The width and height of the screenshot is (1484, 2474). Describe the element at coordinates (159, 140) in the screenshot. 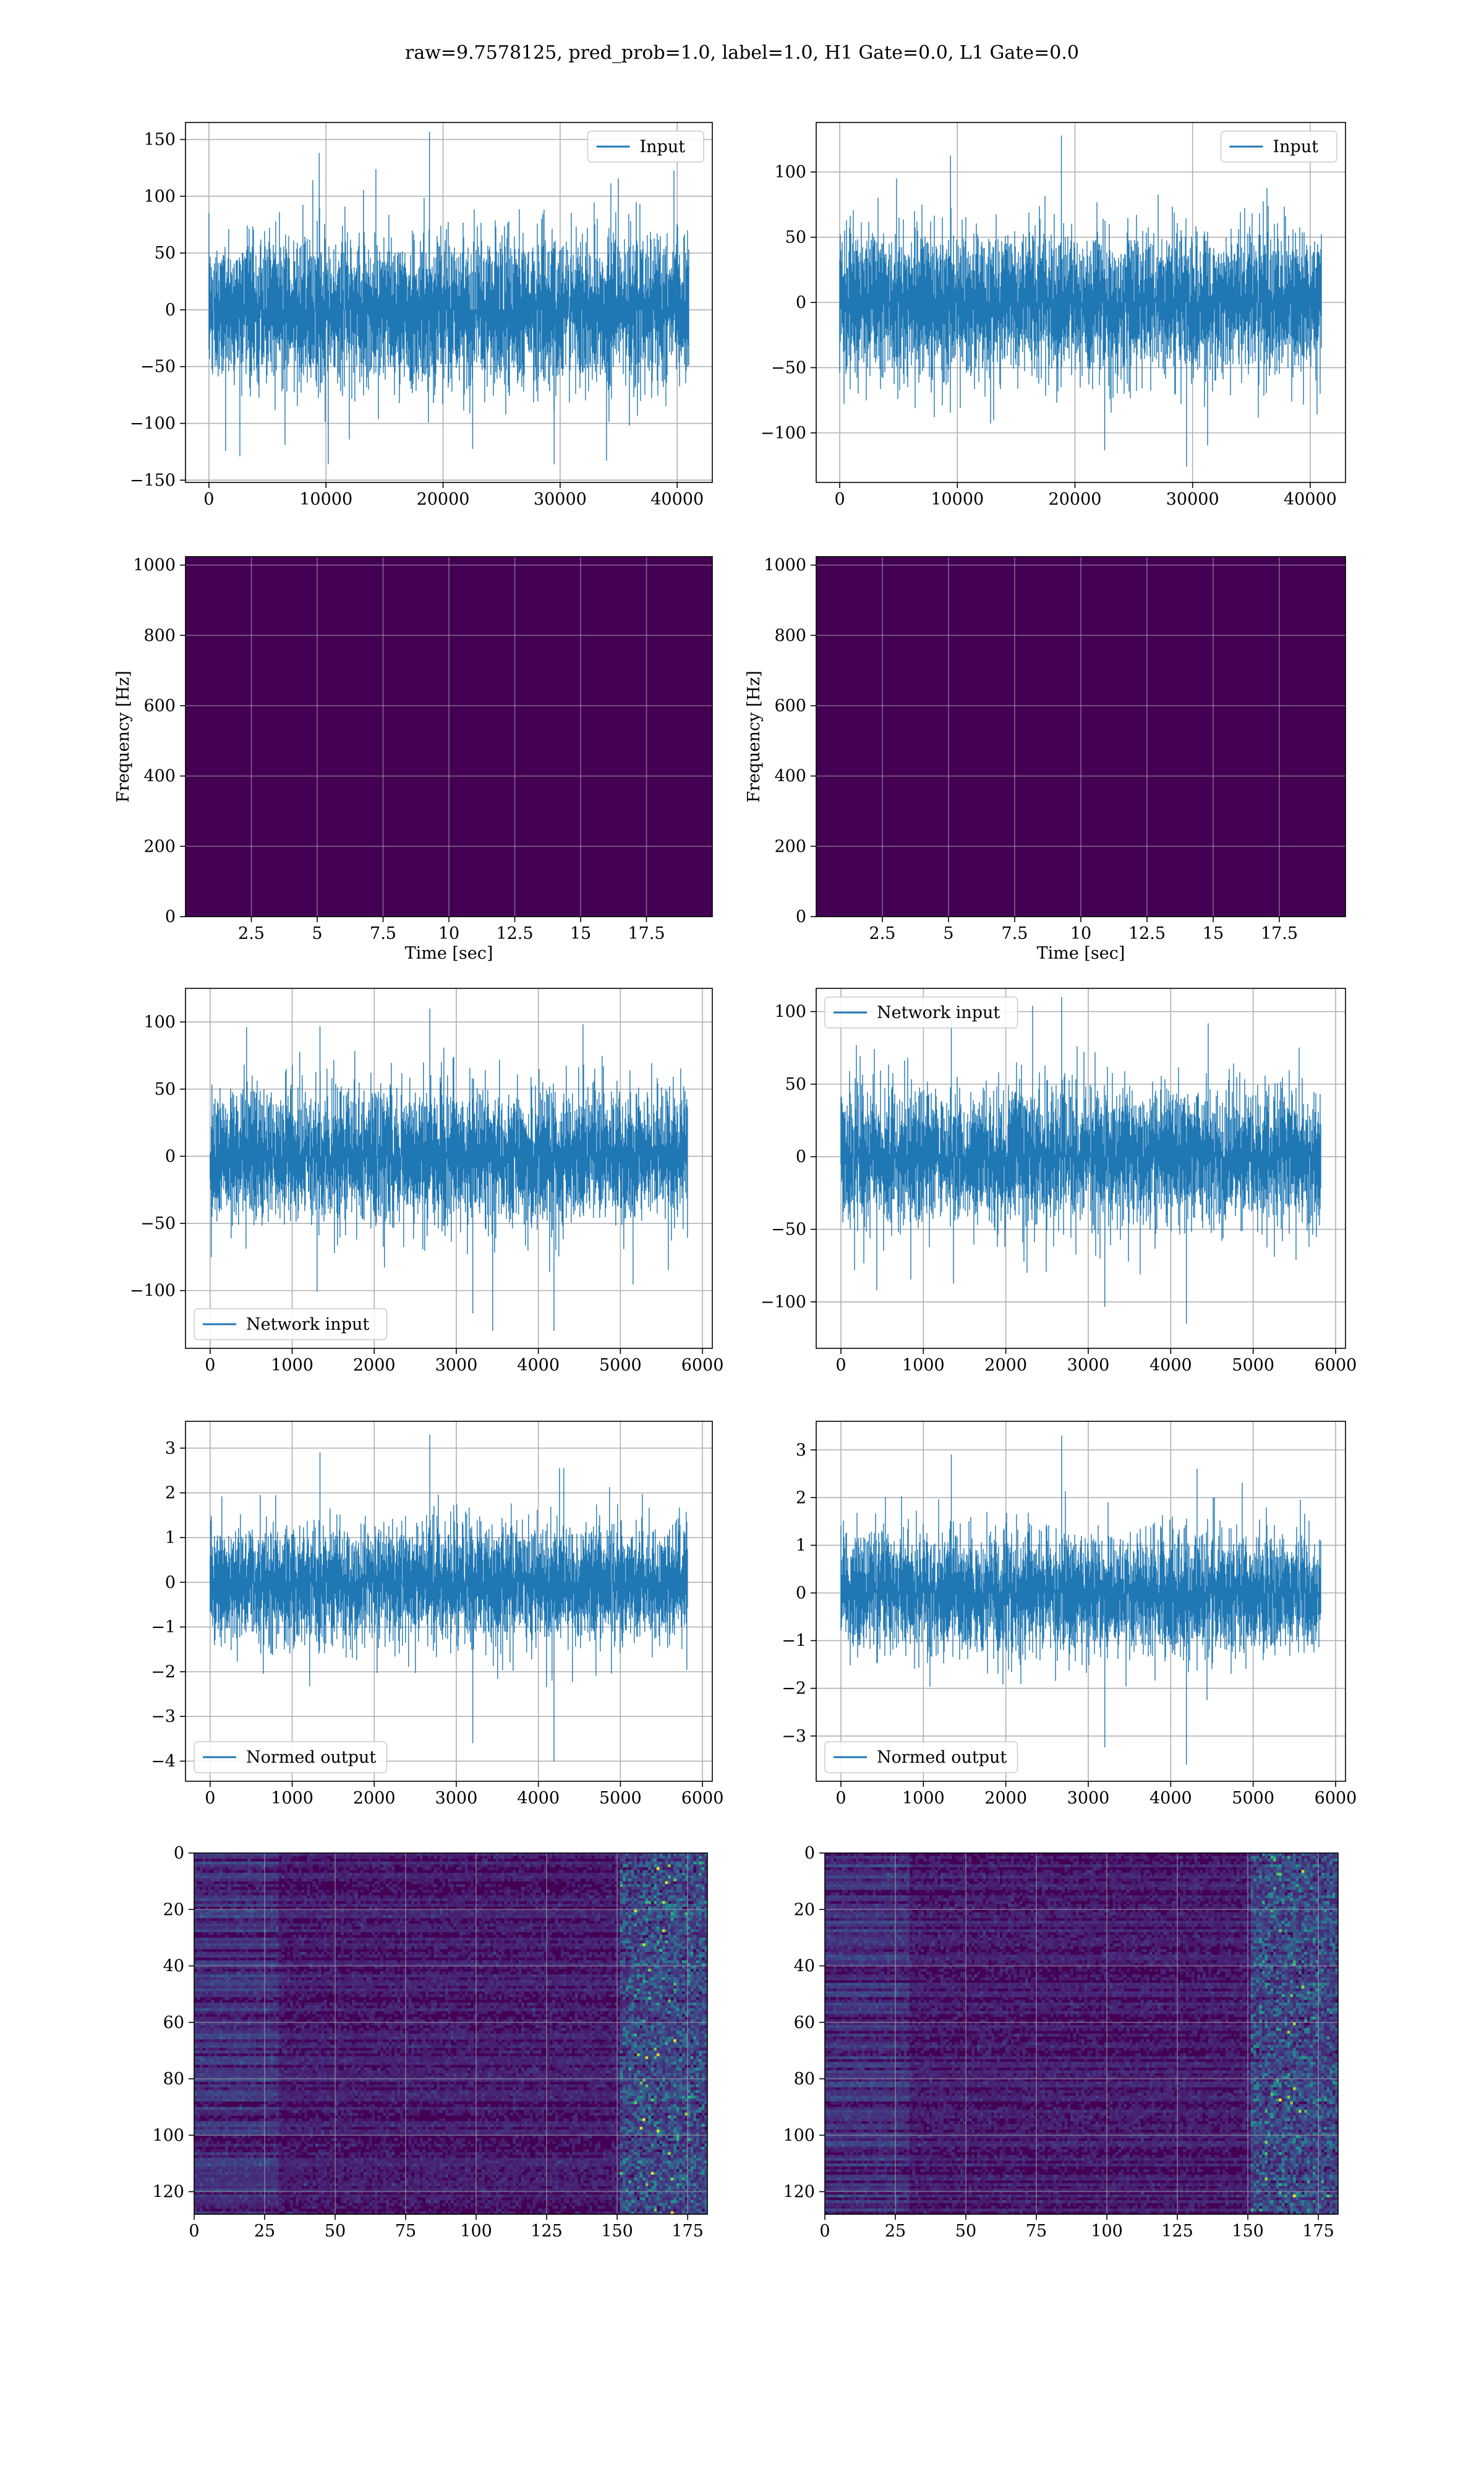

I see `y-tick-label: 150` at that location.